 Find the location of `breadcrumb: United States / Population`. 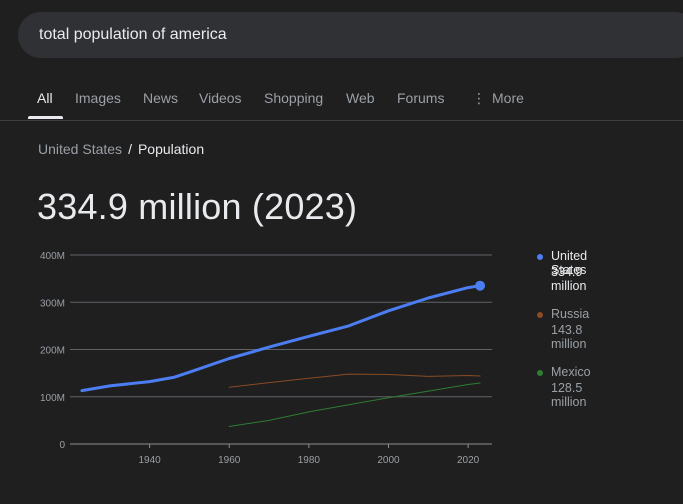

breadcrumb: United States / Population is located at coordinates (121, 149).